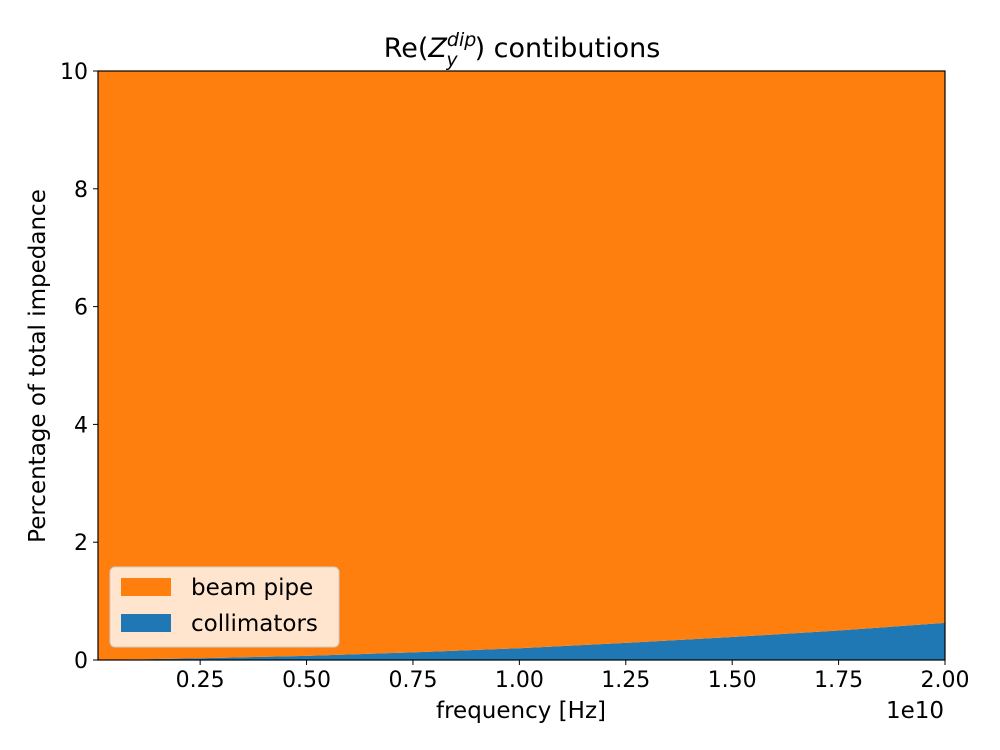  What do you see at coordinates (521, 711) in the screenshot?
I see `x-axis-label: frequency [Hz]` at bounding box center [521, 711].